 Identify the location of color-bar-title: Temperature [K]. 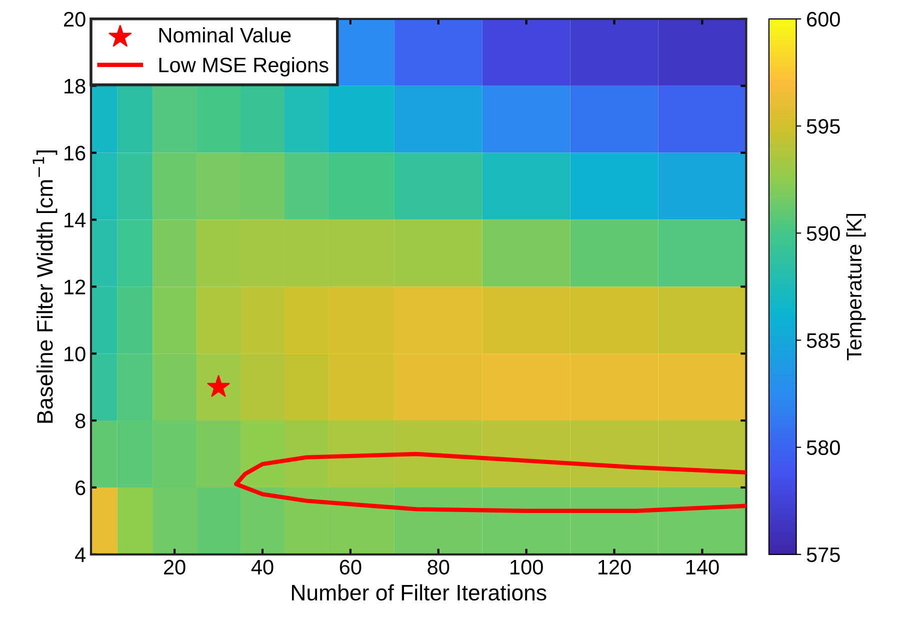
(856, 287).